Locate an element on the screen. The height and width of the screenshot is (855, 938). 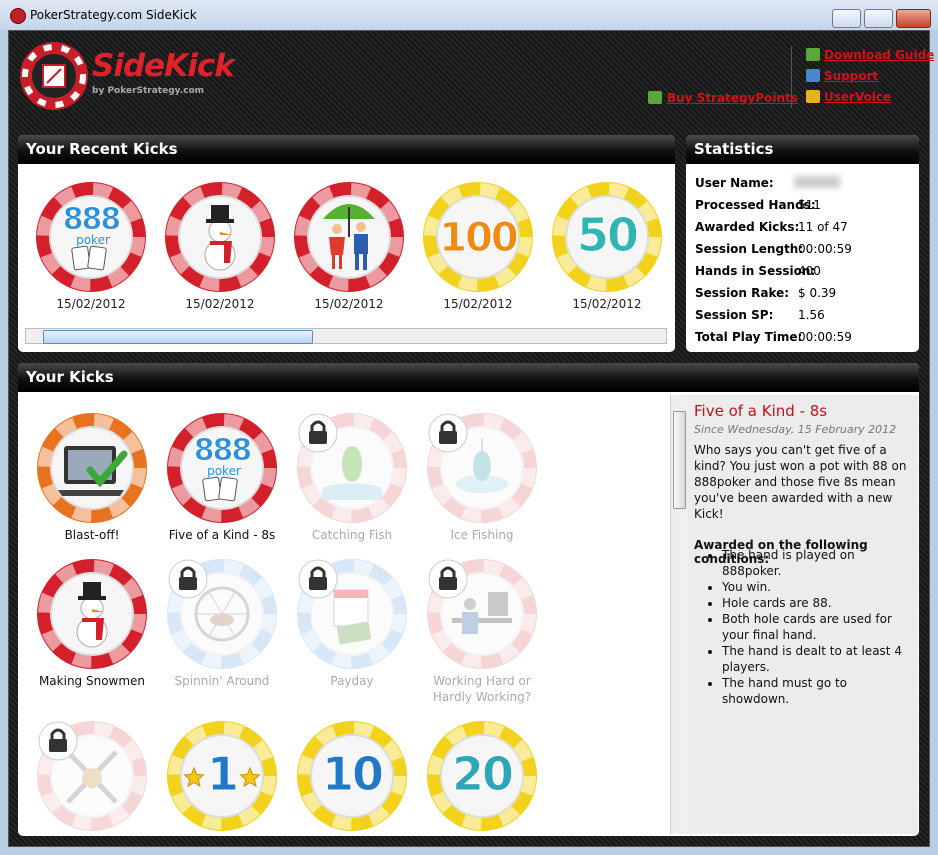
close-button is located at coordinates (913, 18).